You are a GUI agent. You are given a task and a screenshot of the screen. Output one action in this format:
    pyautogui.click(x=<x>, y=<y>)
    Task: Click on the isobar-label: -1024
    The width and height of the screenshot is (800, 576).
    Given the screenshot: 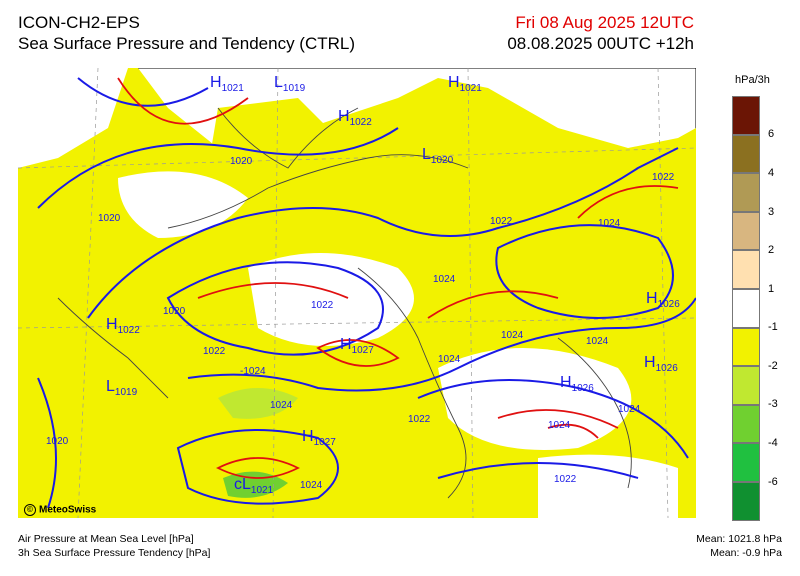 What is the action you would take?
    pyautogui.click(x=253, y=371)
    